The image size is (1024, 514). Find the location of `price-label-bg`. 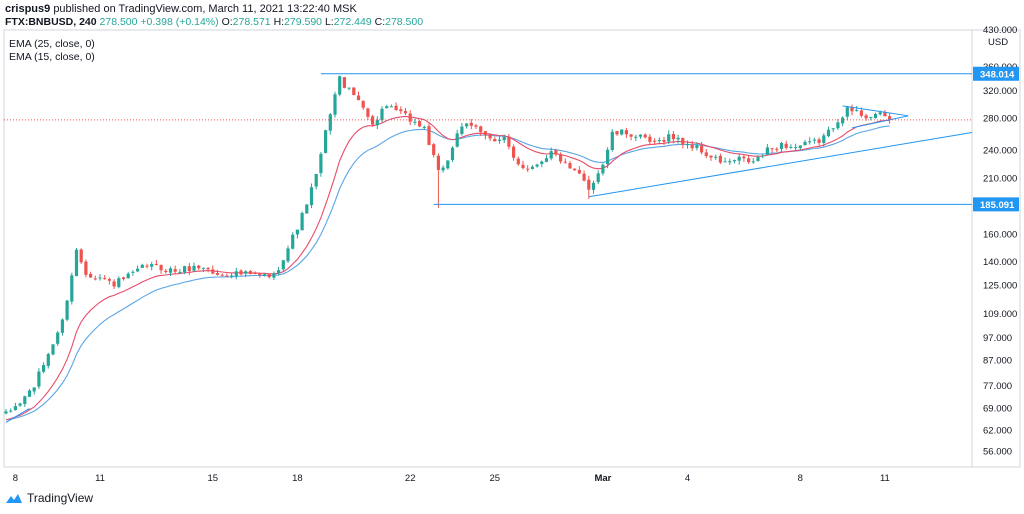

price-label-bg is located at coordinates (996, 73).